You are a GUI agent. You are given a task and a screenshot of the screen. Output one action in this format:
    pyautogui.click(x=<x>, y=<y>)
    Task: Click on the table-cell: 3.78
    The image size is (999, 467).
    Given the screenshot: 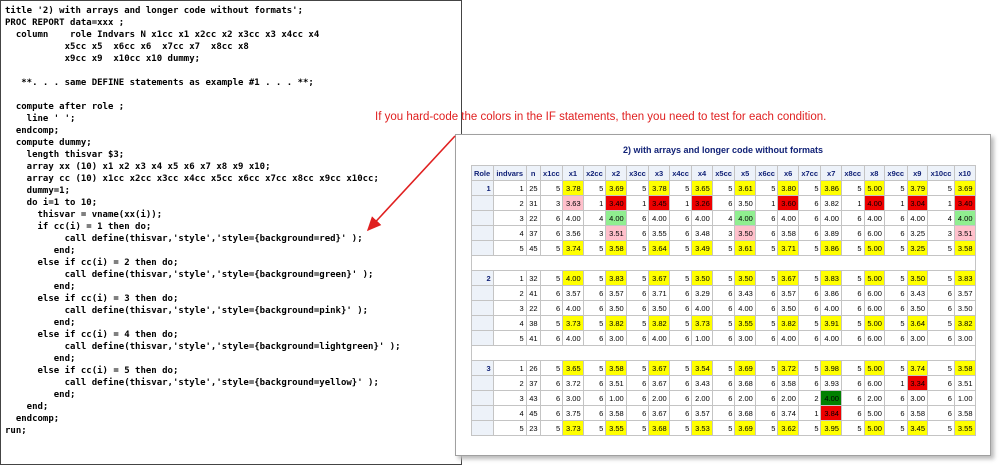 What is the action you would take?
    pyautogui.click(x=659, y=188)
    